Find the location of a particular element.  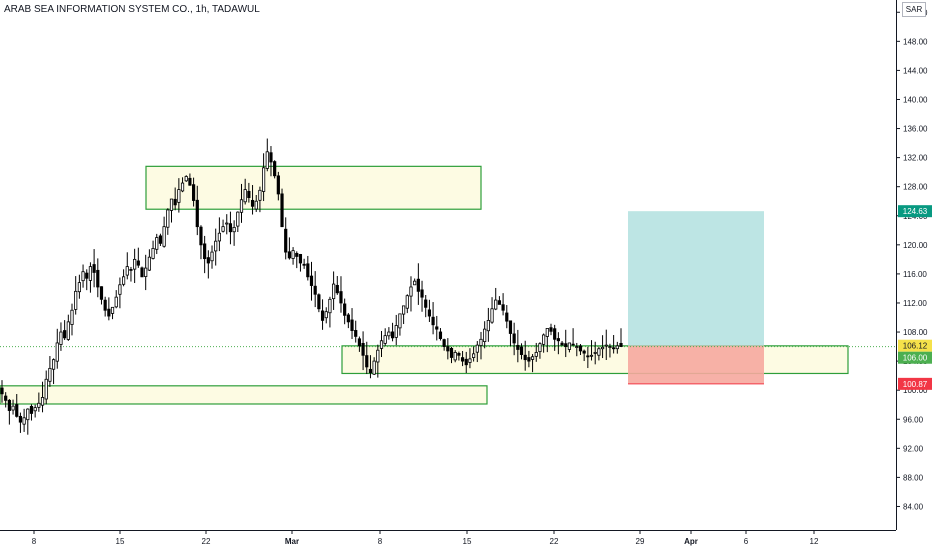

price-label-text: 106.12 is located at coordinates (915, 346).